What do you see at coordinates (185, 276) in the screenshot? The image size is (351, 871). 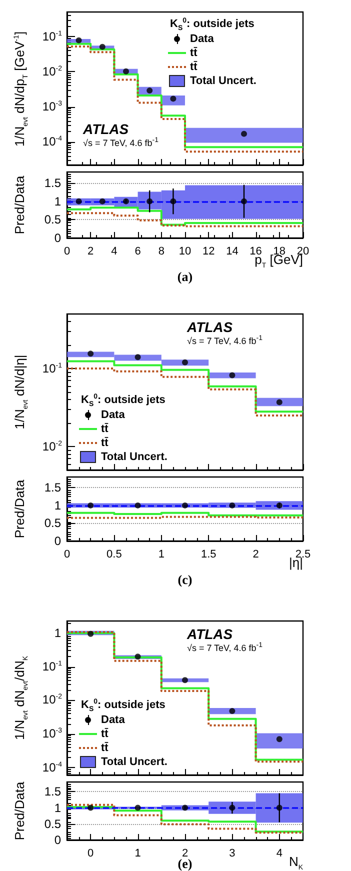 I see `text: (a)` at bounding box center [185, 276].